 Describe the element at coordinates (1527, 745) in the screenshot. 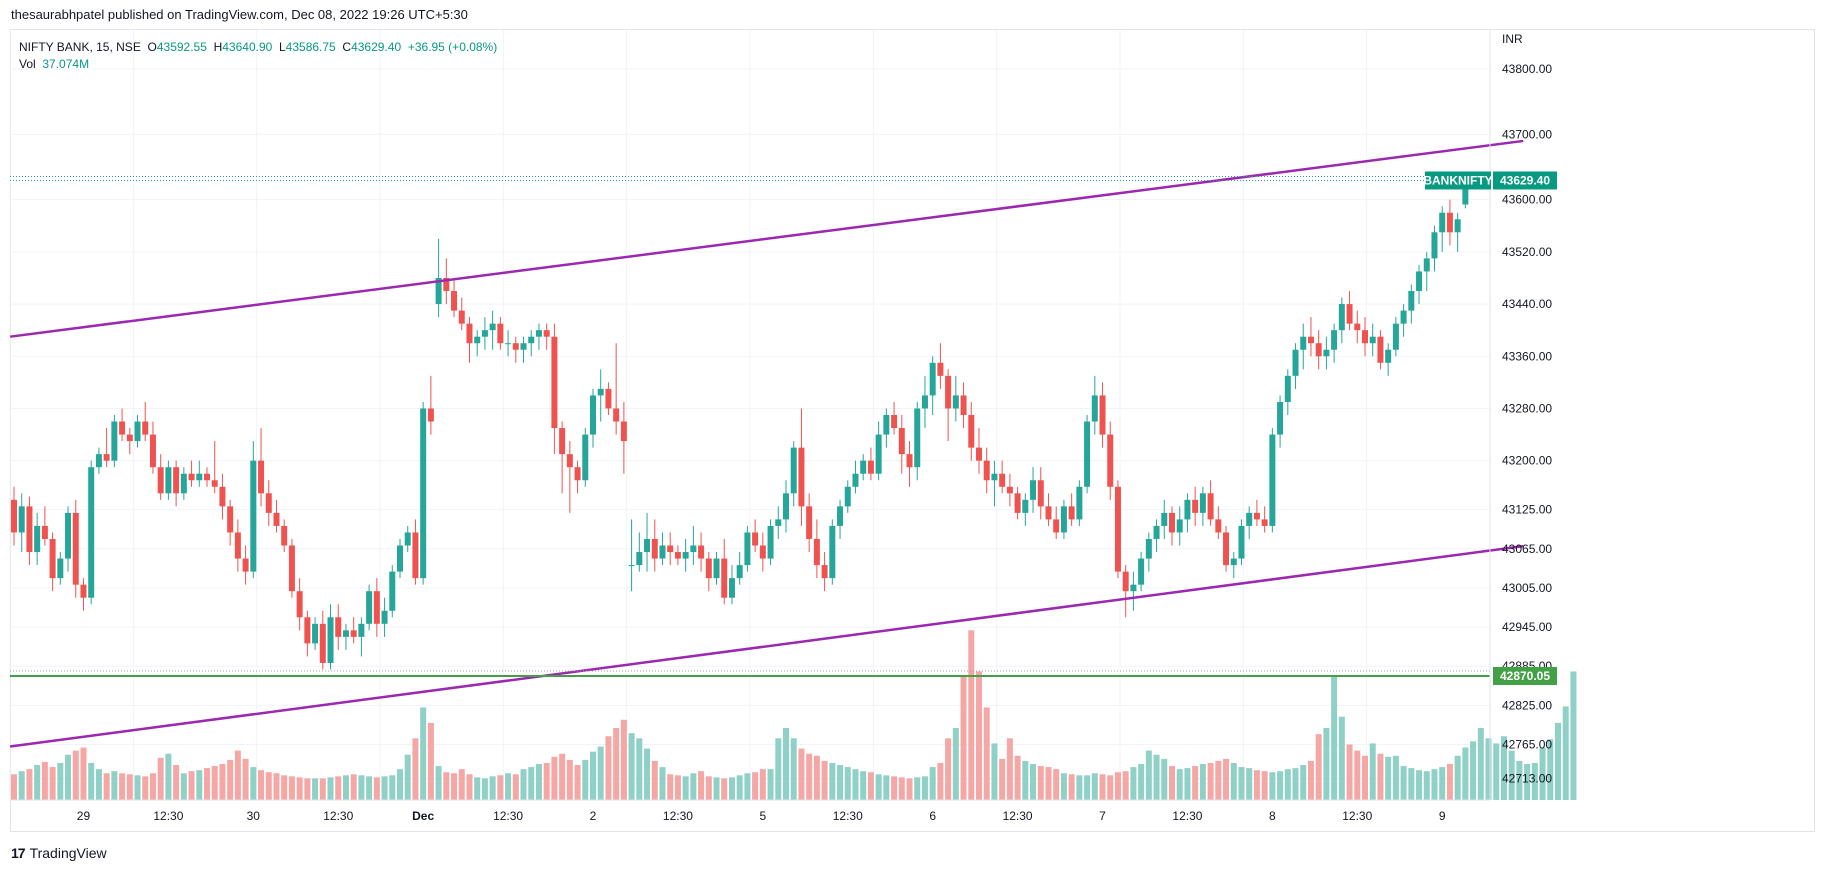

I see `y-tick-label: 42765.00` at that location.